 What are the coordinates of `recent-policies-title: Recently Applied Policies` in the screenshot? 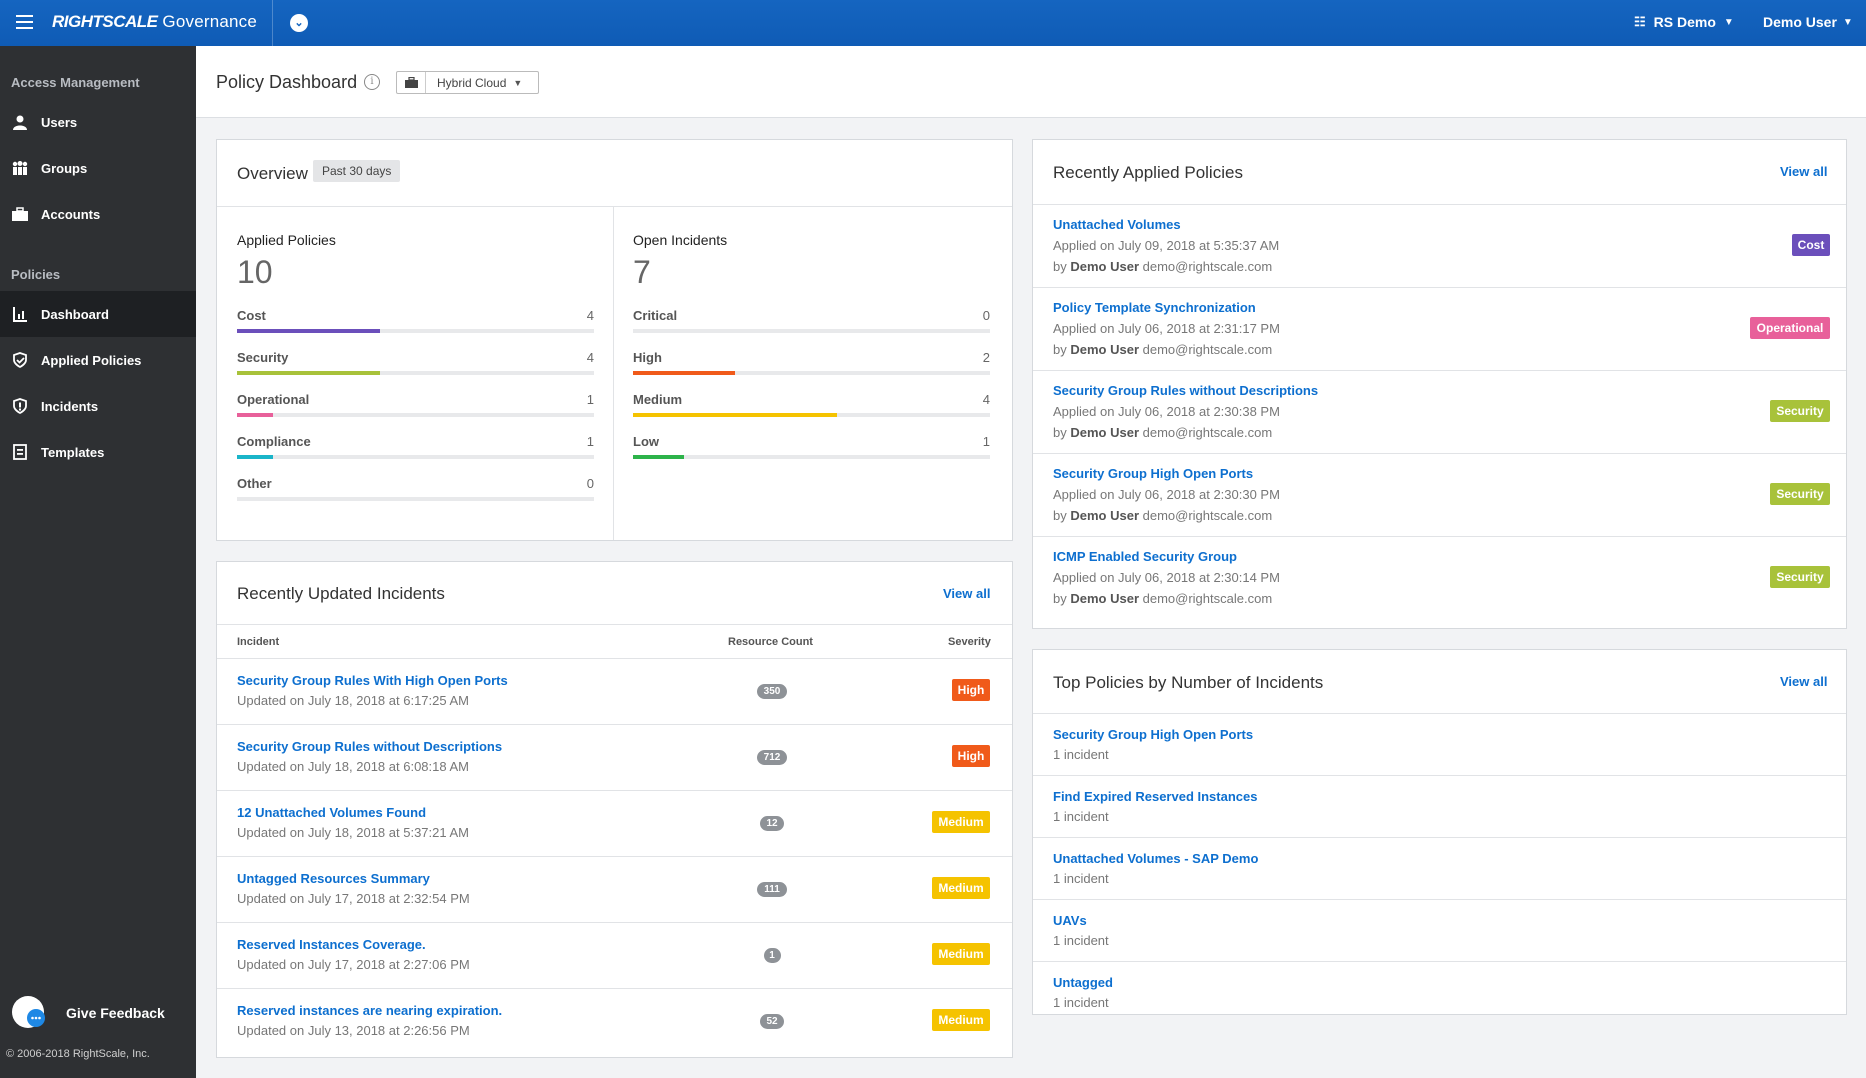 It's located at (1148, 172).